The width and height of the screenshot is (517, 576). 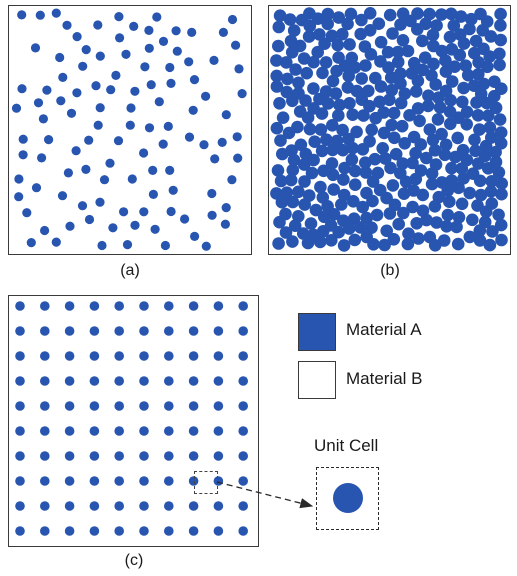 What do you see at coordinates (134, 560) in the screenshot?
I see `caption-c: (c)` at bounding box center [134, 560].